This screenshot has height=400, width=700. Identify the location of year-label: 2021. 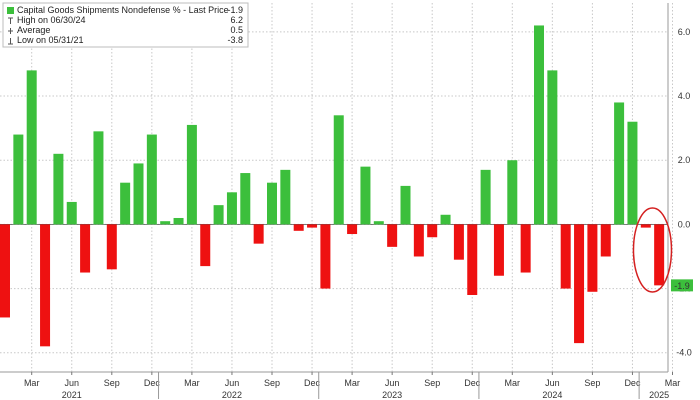
(72, 395).